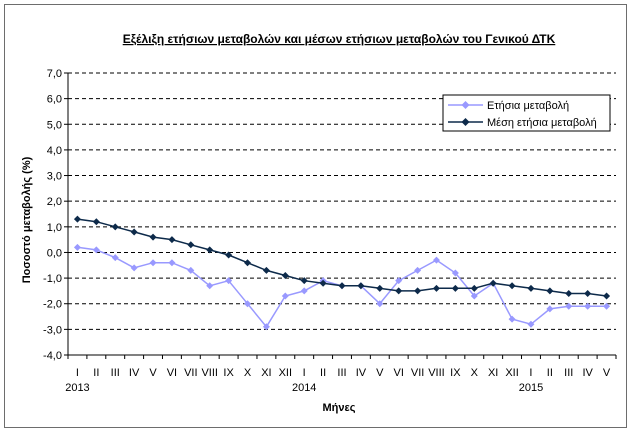 This screenshot has height=434, width=633. I want to click on y-tick-label: 4,0, so click(54, 151).